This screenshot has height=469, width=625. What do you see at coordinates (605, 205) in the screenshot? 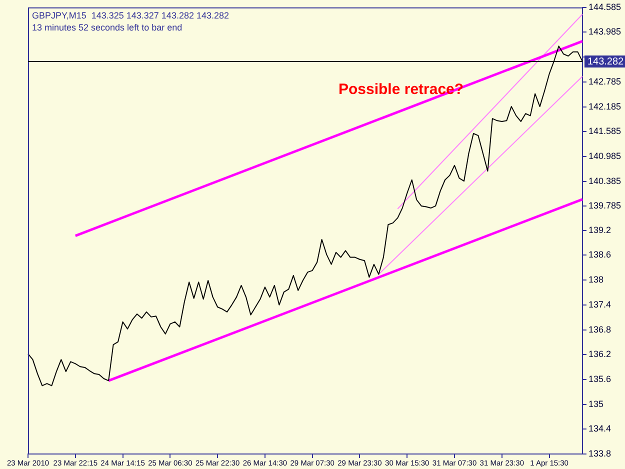
I see `y-tick-label: 139.785` at bounding box center [605, 205].